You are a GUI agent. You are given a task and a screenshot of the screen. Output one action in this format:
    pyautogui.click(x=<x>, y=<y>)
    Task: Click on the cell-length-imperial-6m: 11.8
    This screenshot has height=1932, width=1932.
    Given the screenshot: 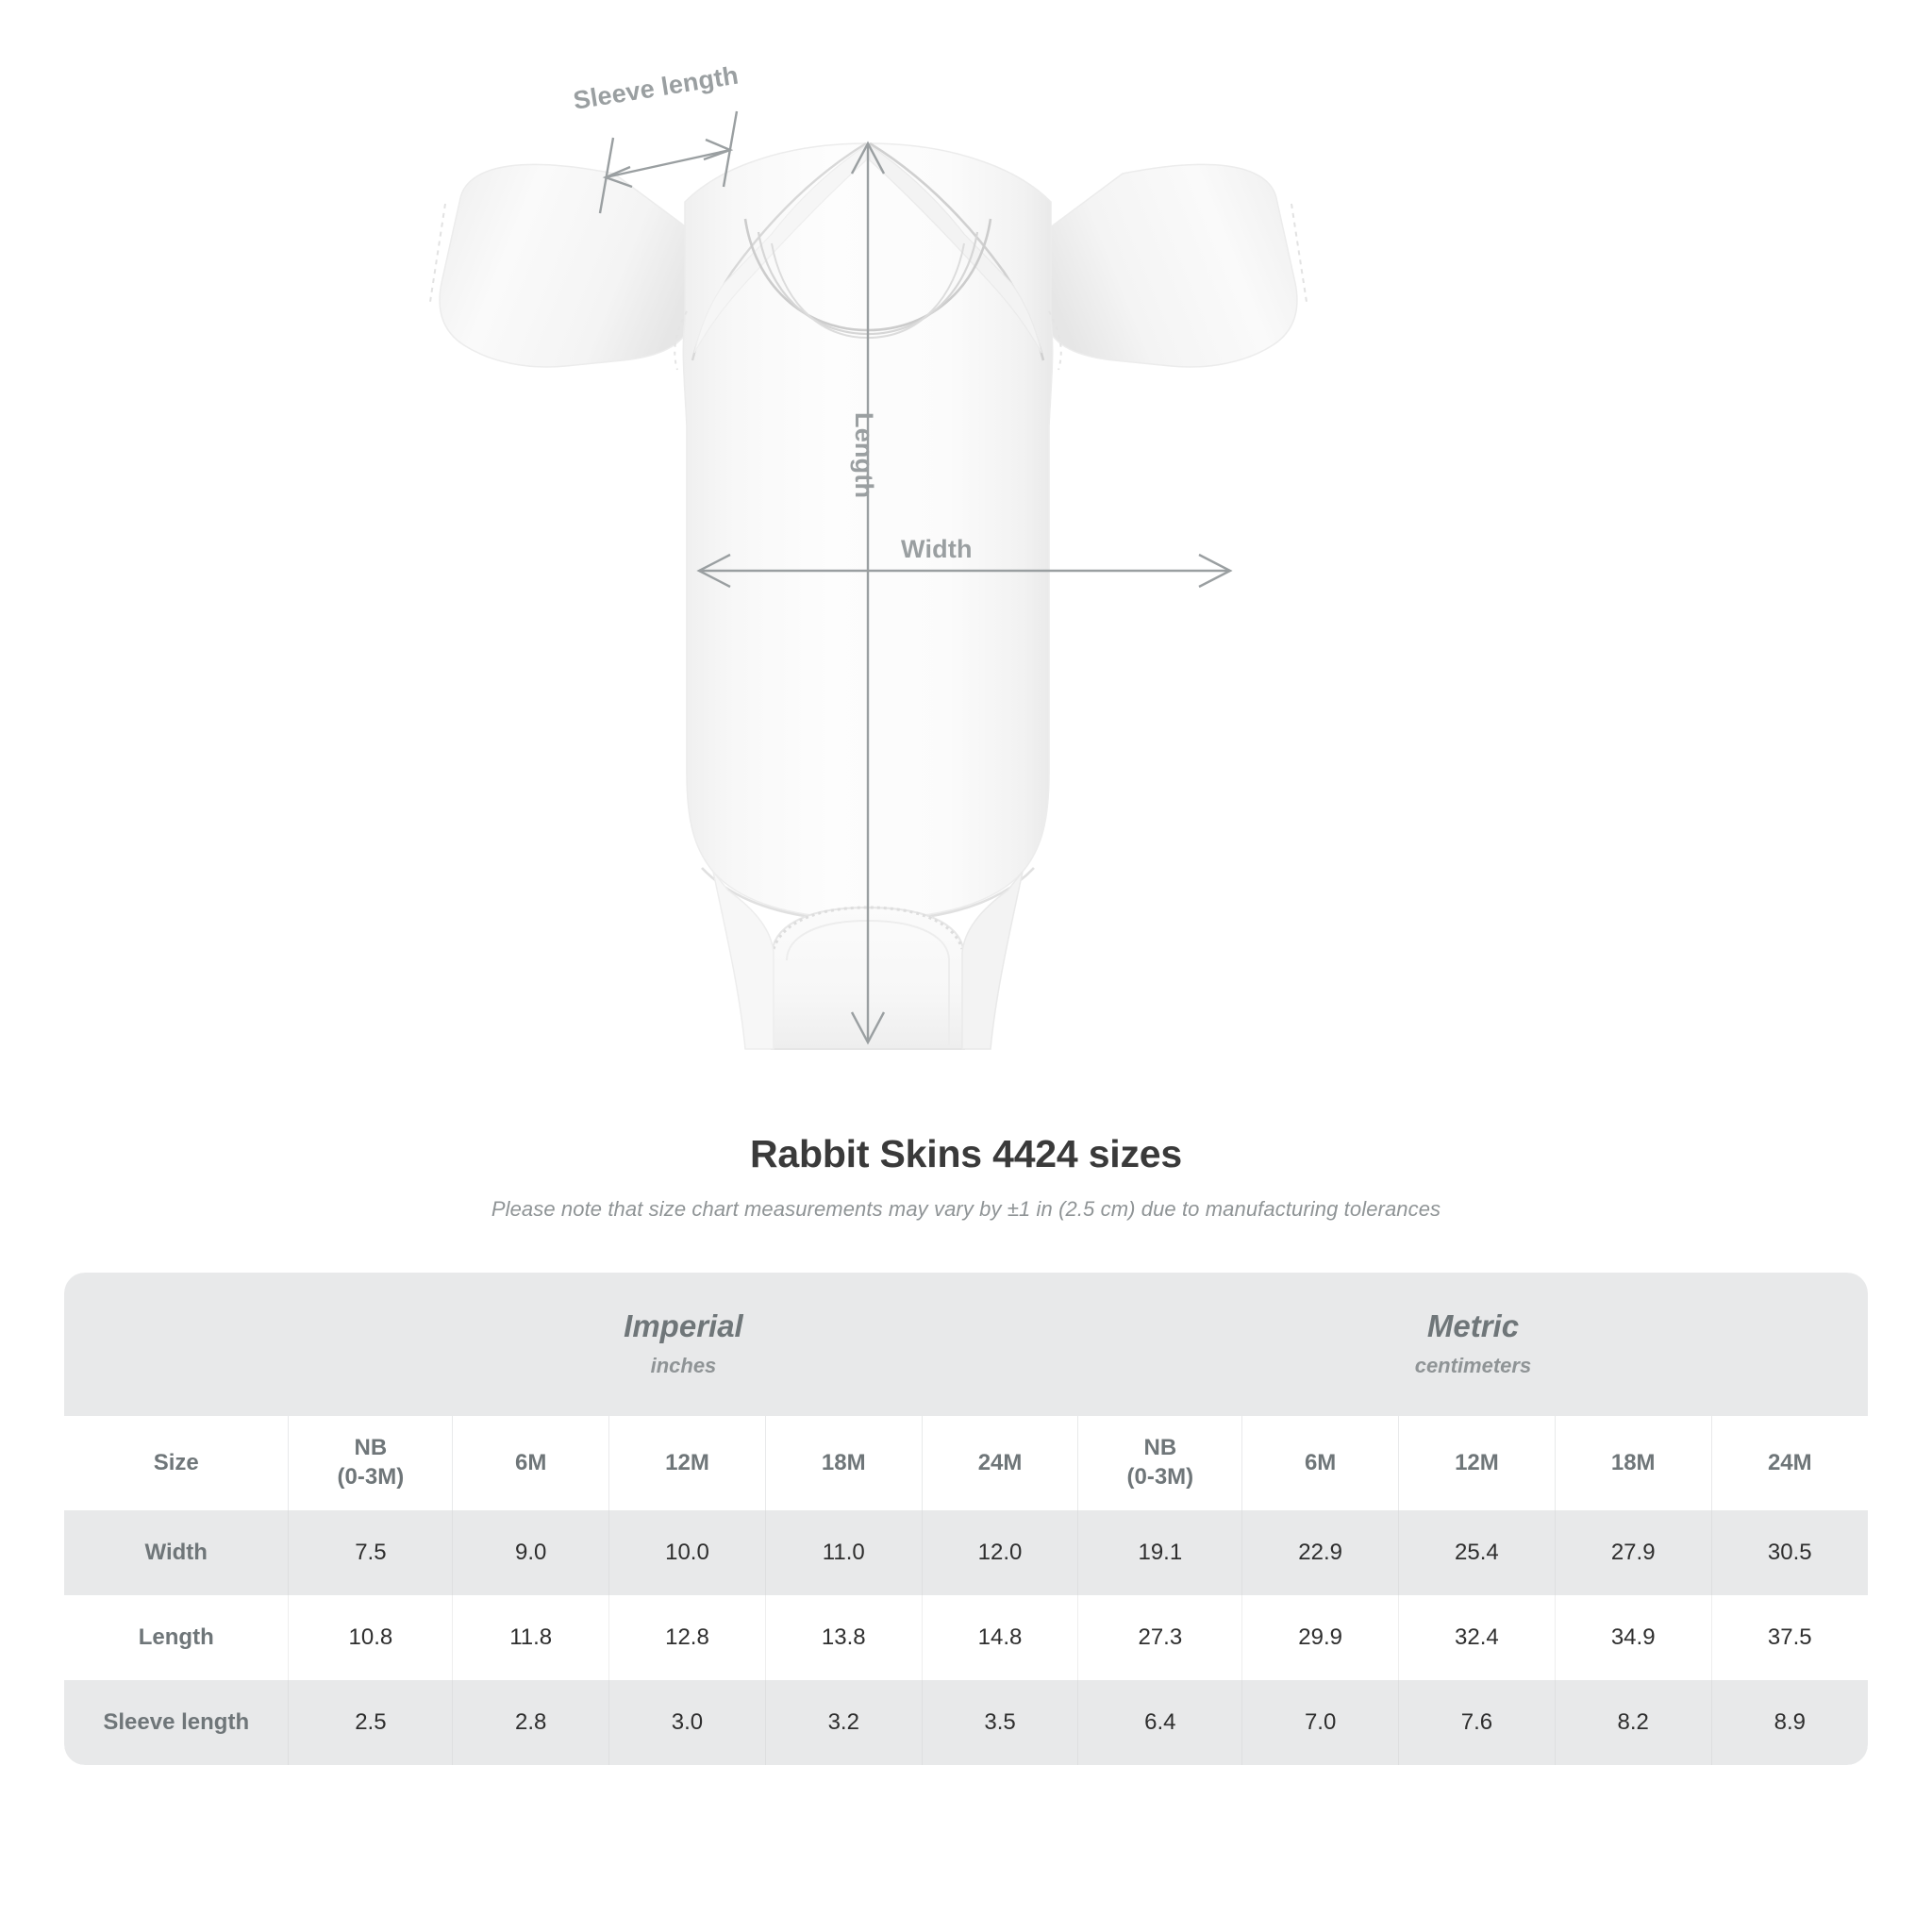 What is the action you would take?
    pyautogui.click(x=531, y=1638)
    